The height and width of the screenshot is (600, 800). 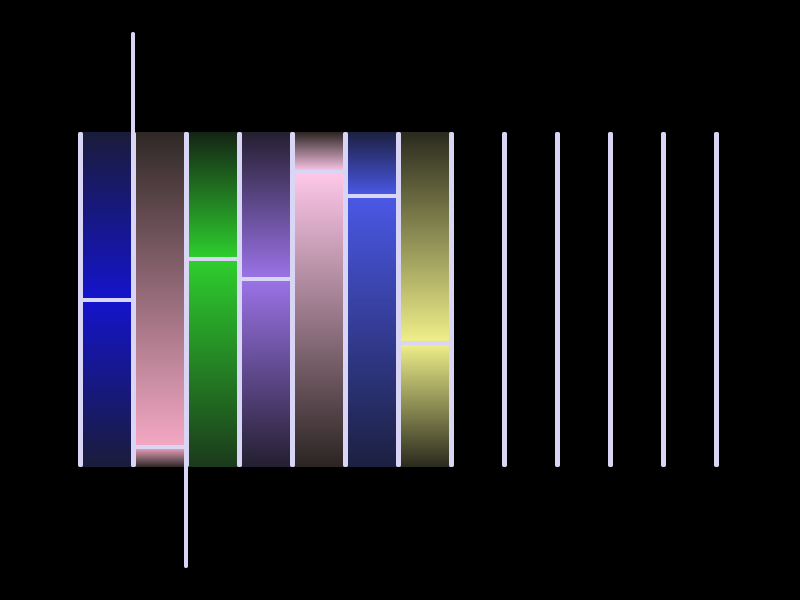 What do you see at coordinates (424, 299) in the screenshot?
I see `column-c7` at bounding box center [424, 299].